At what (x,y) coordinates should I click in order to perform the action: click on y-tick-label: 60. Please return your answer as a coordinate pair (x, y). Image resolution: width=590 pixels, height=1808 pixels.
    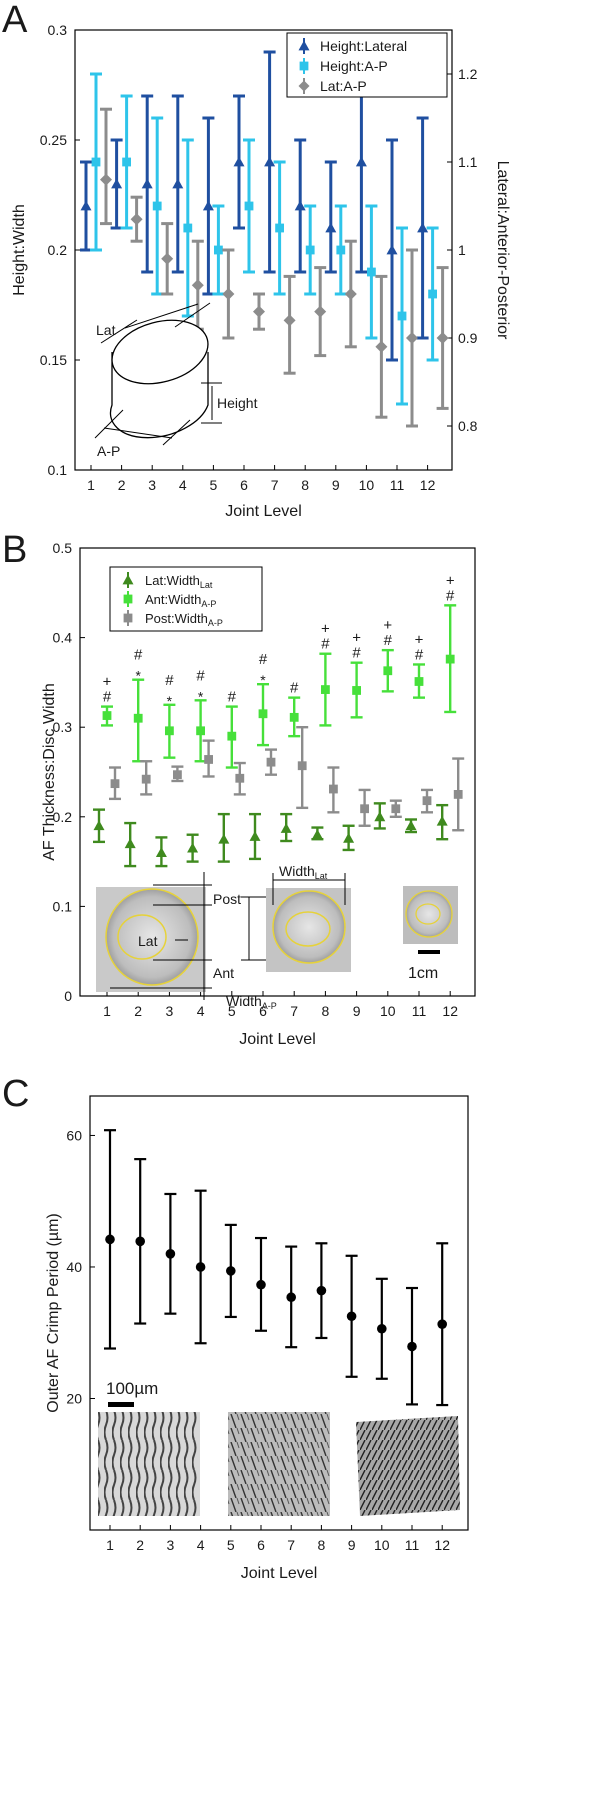
    Looking at the image, I should click on (74, 1135).